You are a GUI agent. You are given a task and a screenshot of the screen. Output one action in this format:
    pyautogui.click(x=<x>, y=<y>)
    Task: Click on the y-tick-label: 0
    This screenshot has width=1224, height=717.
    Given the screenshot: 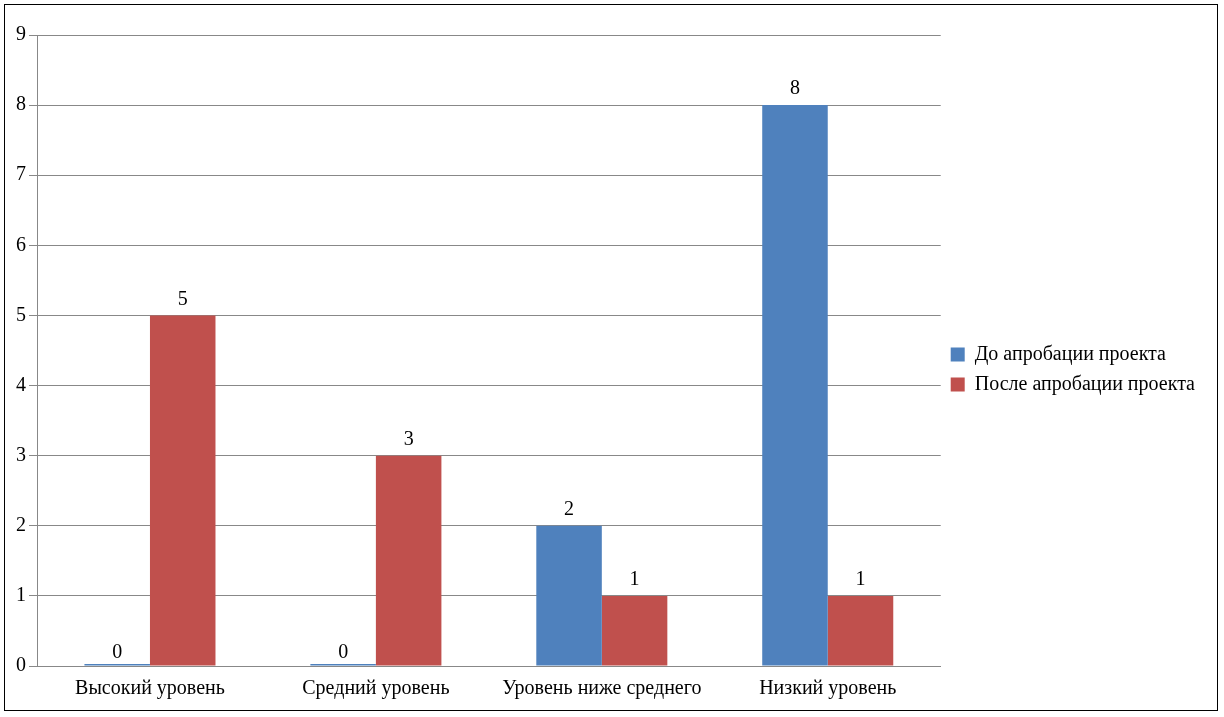 What is the action you would take?
    pyautogui.click(x=21, y=664)
    